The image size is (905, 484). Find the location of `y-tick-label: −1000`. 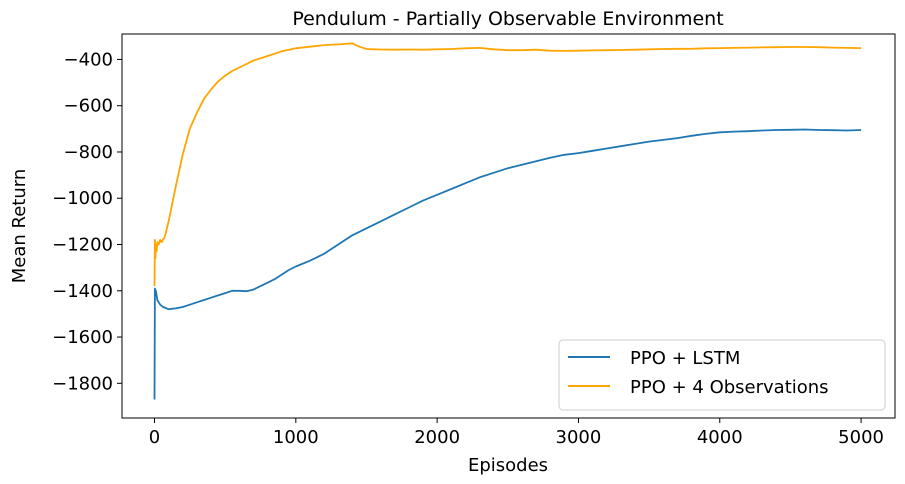

y-tick-label: −1000 is located at coordinates (82, 198).